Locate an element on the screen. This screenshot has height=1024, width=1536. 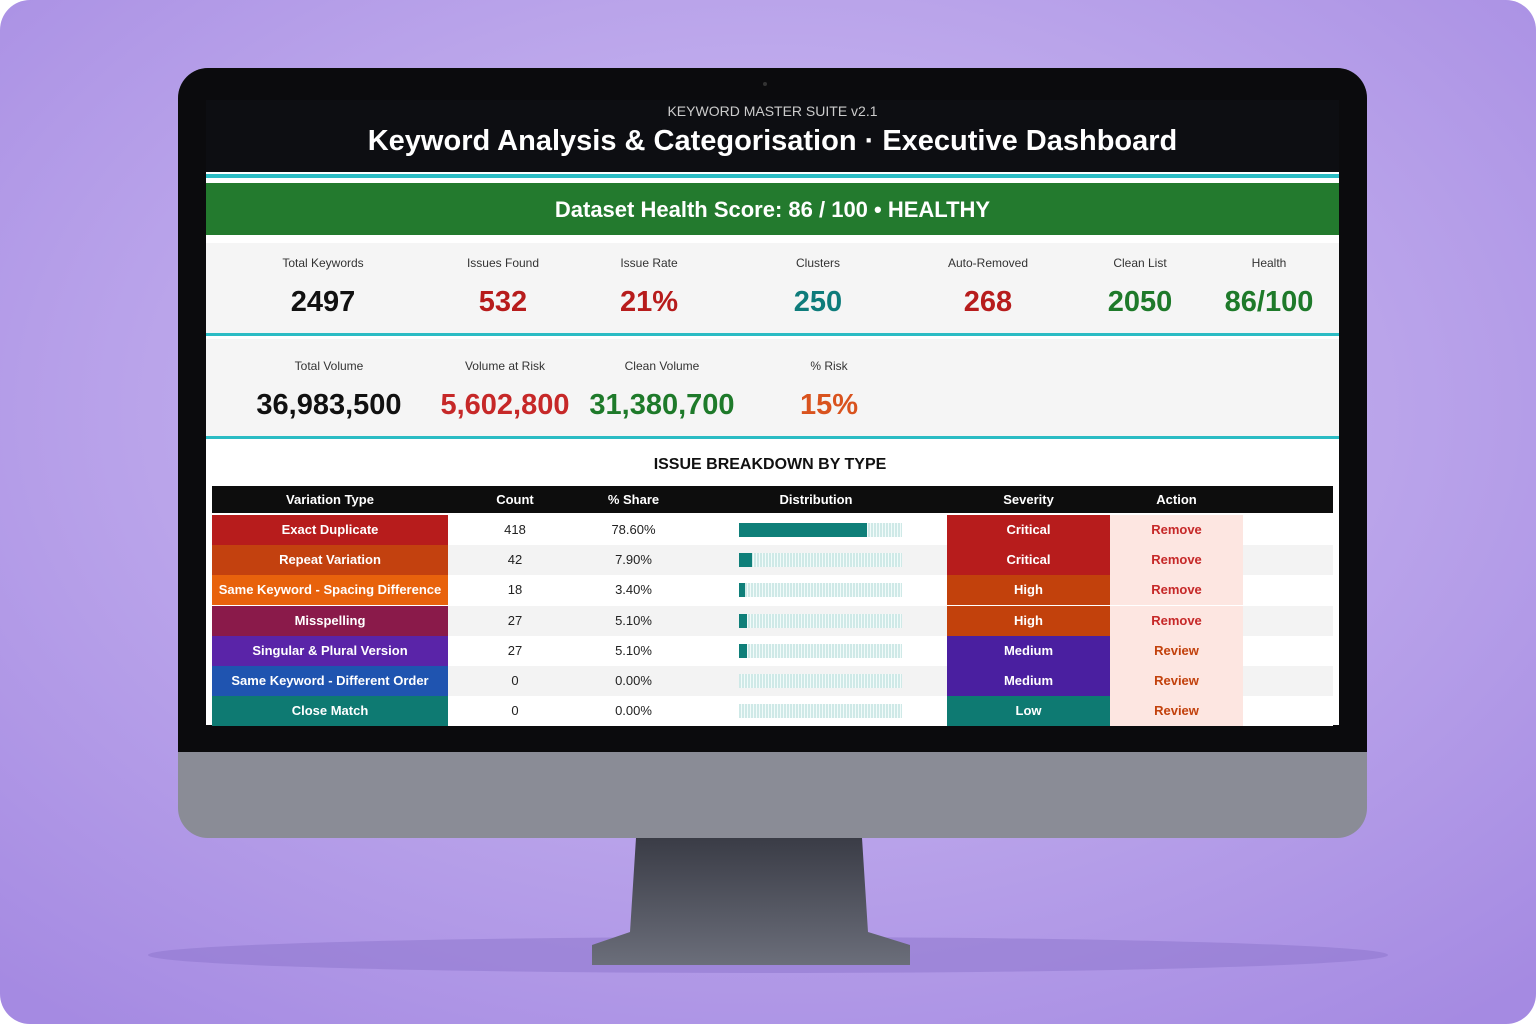
share: 78.60% is located at coordinates (633, 529).